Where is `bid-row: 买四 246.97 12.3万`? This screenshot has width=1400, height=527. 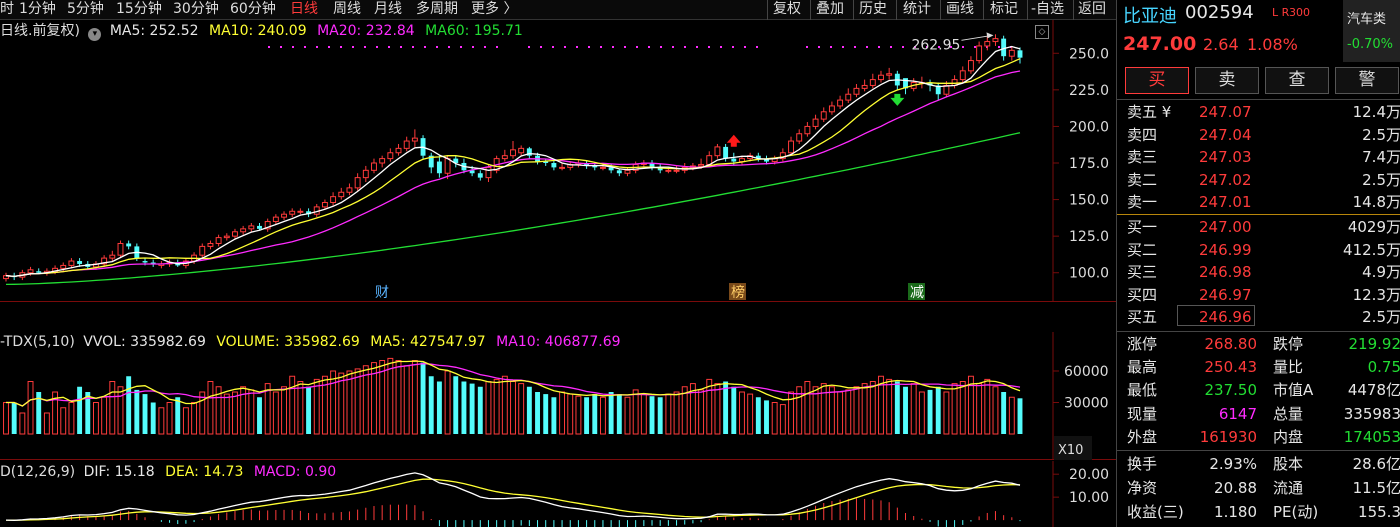
bid-row: 买四 246.97 12.3万 is located at coordinates (1258, 295).